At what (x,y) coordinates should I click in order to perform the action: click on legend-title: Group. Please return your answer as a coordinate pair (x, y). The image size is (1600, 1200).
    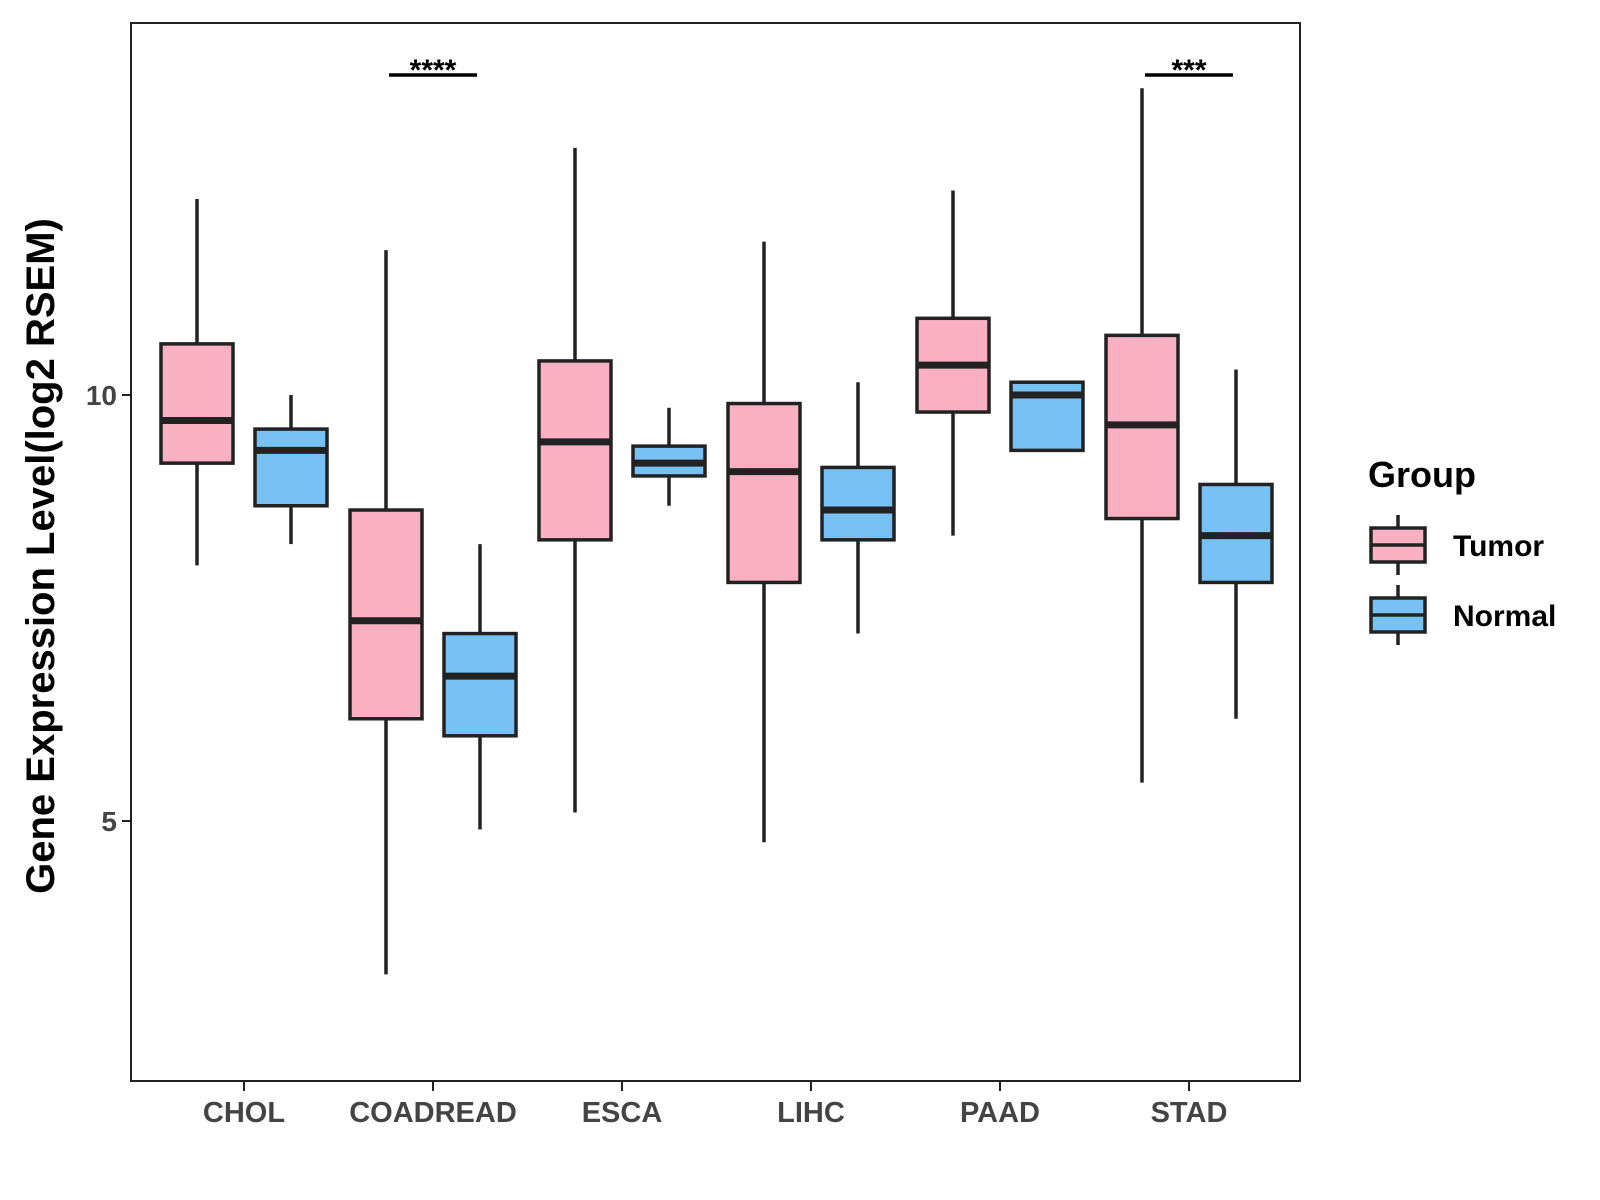
    Looking at the image, I should click on (1422, 474).